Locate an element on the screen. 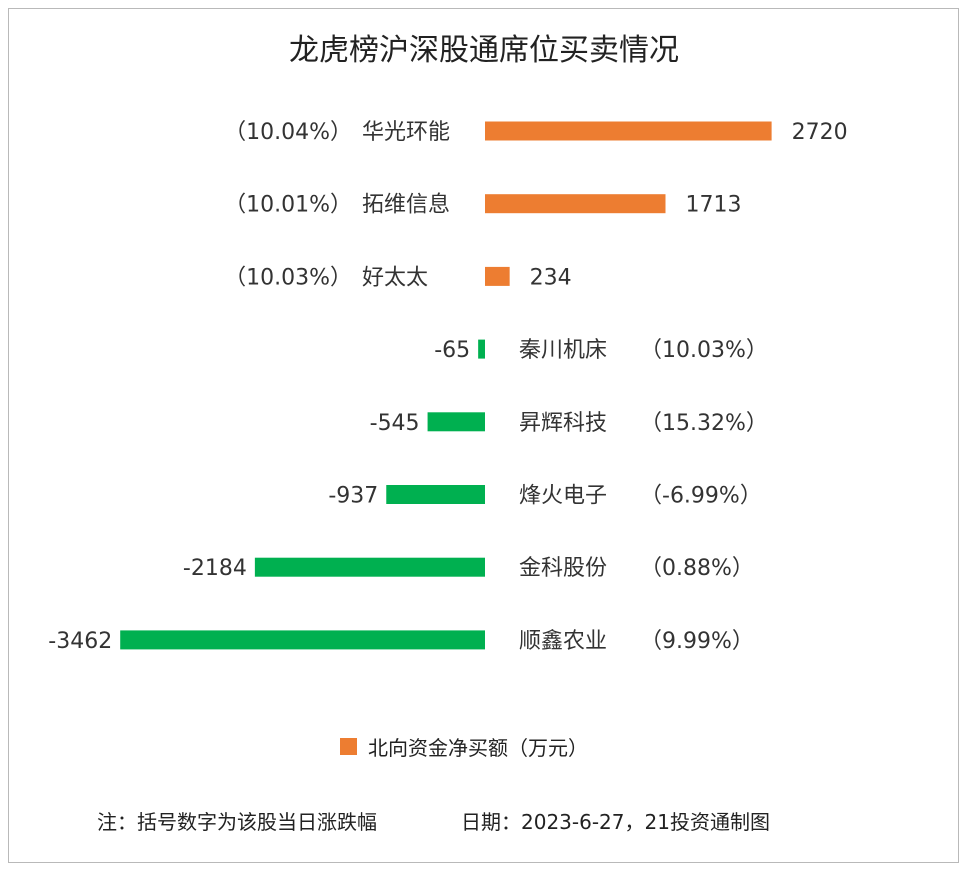 Image resolution: width=969 pixels, height=873 pixels. pct-label: （10.01%） is located at coordinates (288, 205).